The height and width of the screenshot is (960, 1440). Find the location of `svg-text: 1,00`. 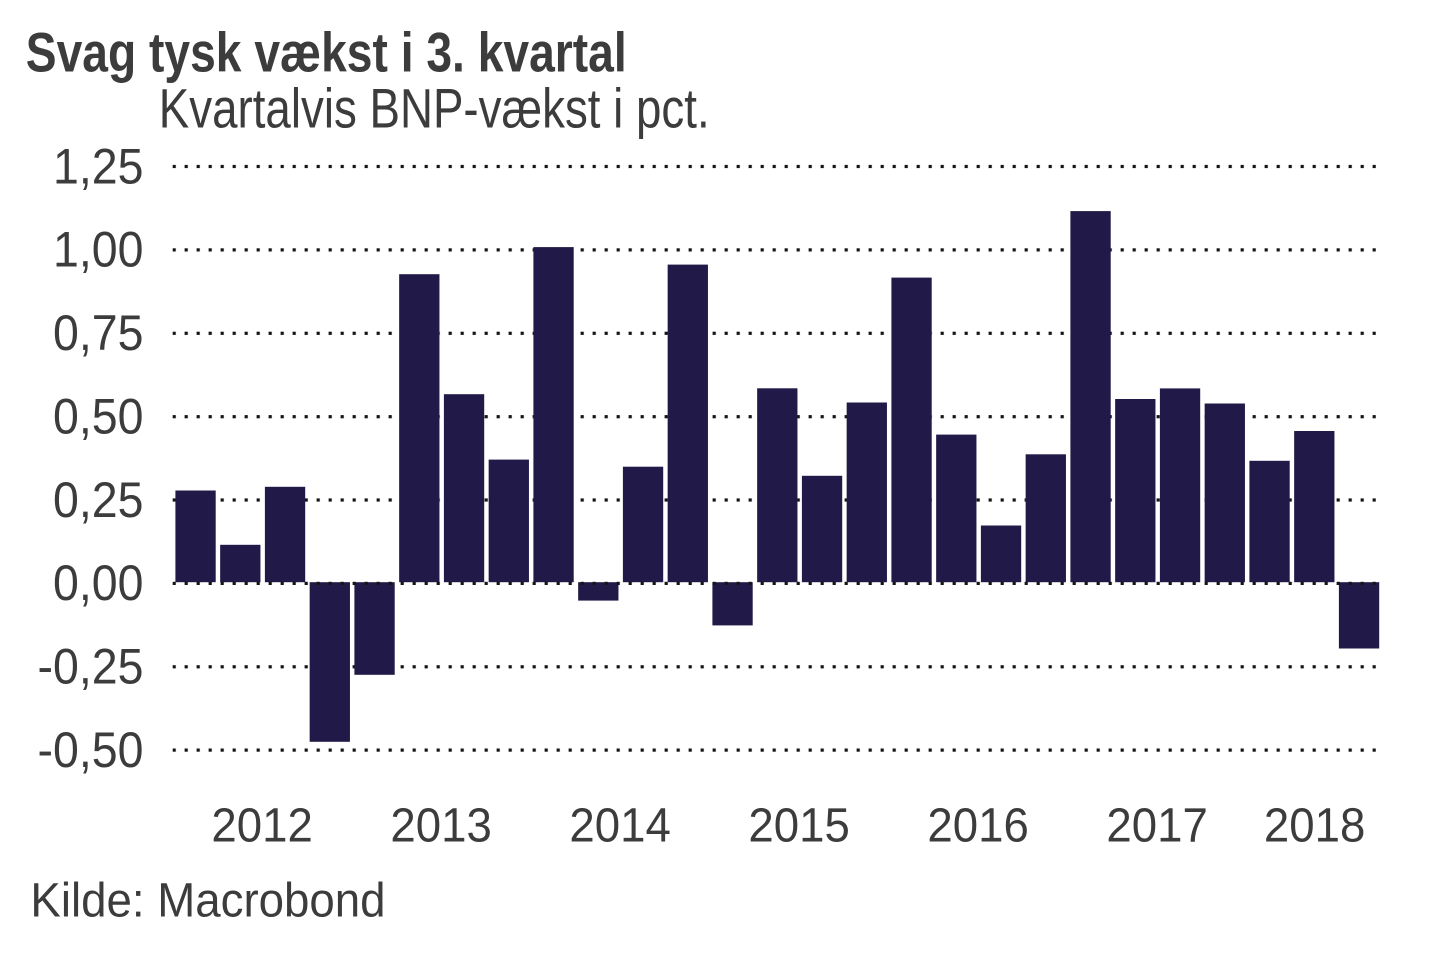

svg-text: 1,00 is located at coordinates (98, 250).